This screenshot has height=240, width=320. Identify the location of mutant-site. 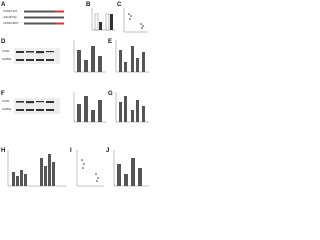
(59, 23).